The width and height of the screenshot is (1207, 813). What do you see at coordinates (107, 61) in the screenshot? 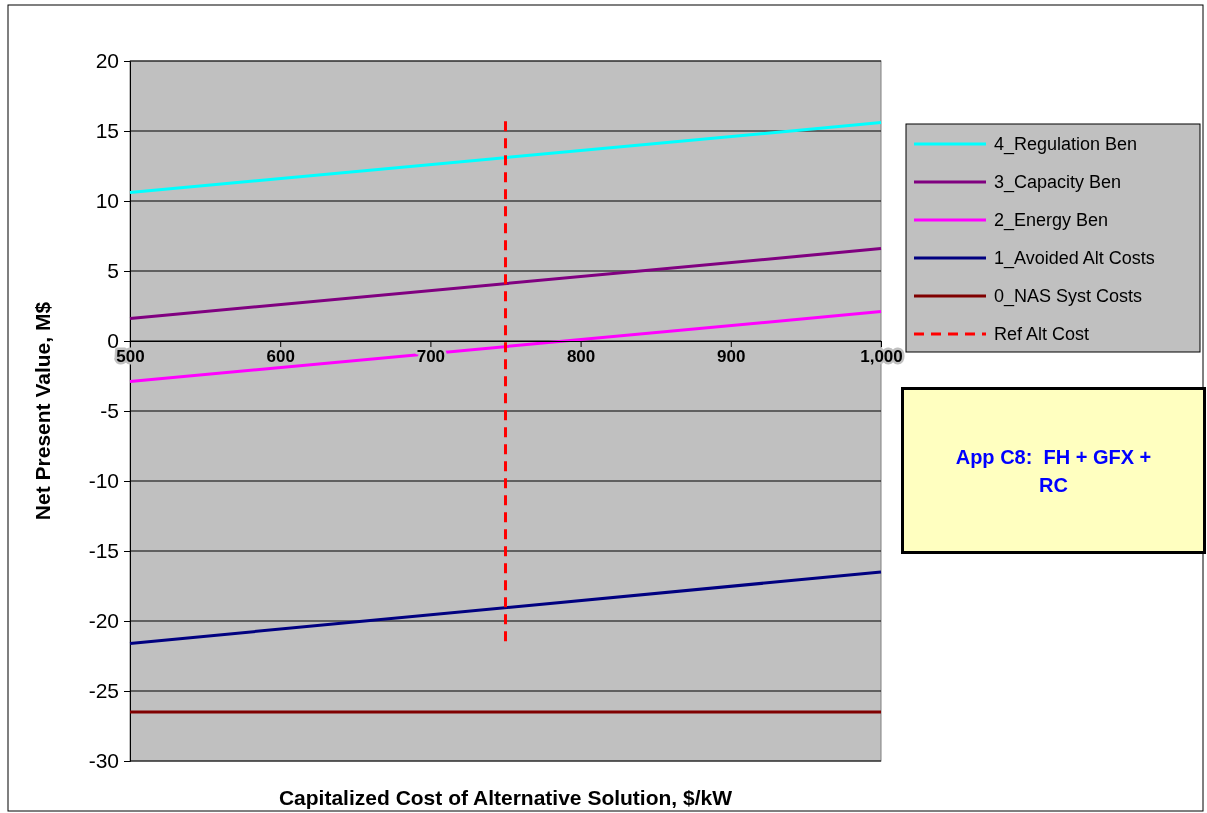
I see `y-tick-label: 20` at bounding box center [107, 61].